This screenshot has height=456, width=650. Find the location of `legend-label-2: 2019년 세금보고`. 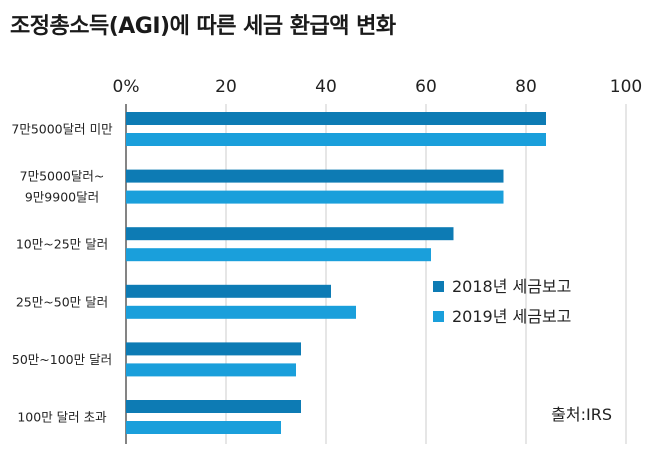

legend-label-2: 2019년 세금보고 is located at coordinates (511, 316).